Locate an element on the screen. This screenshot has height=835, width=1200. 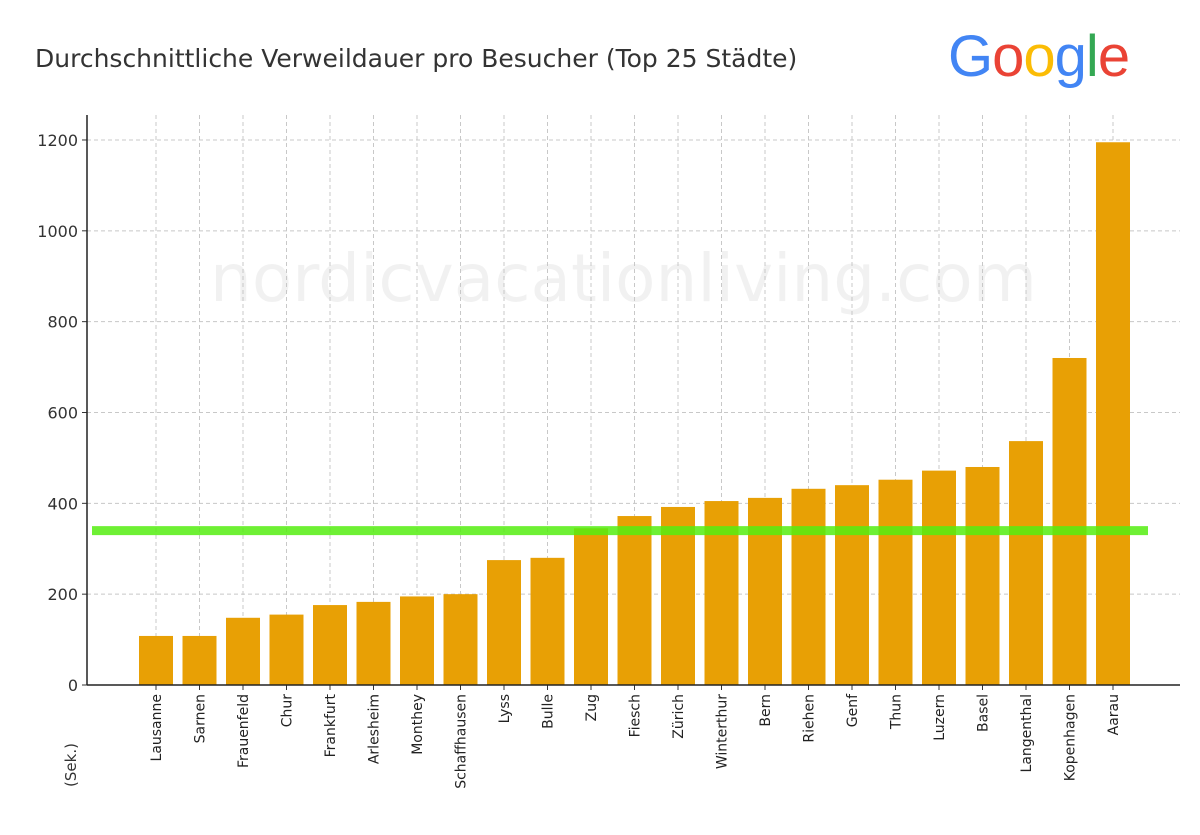
x-tick-label: Bern is located at coordinates (766, 710).